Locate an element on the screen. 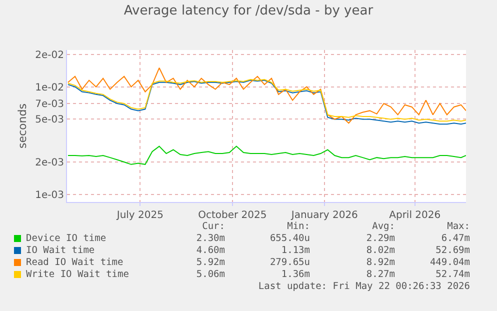 The width and height of the screenshot is (497, 311). text: Avg: is located at coordinates (383, 226).